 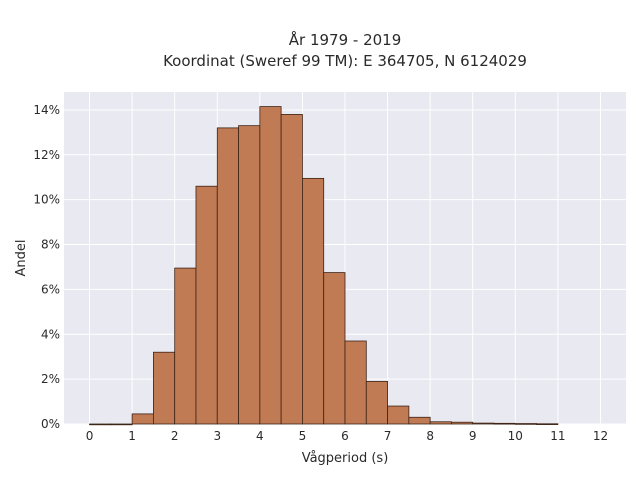 What do you see at coordinates (217, 436) in the screenshot?
I see `x-tick-label: 3` at bounding box center [217, 436].